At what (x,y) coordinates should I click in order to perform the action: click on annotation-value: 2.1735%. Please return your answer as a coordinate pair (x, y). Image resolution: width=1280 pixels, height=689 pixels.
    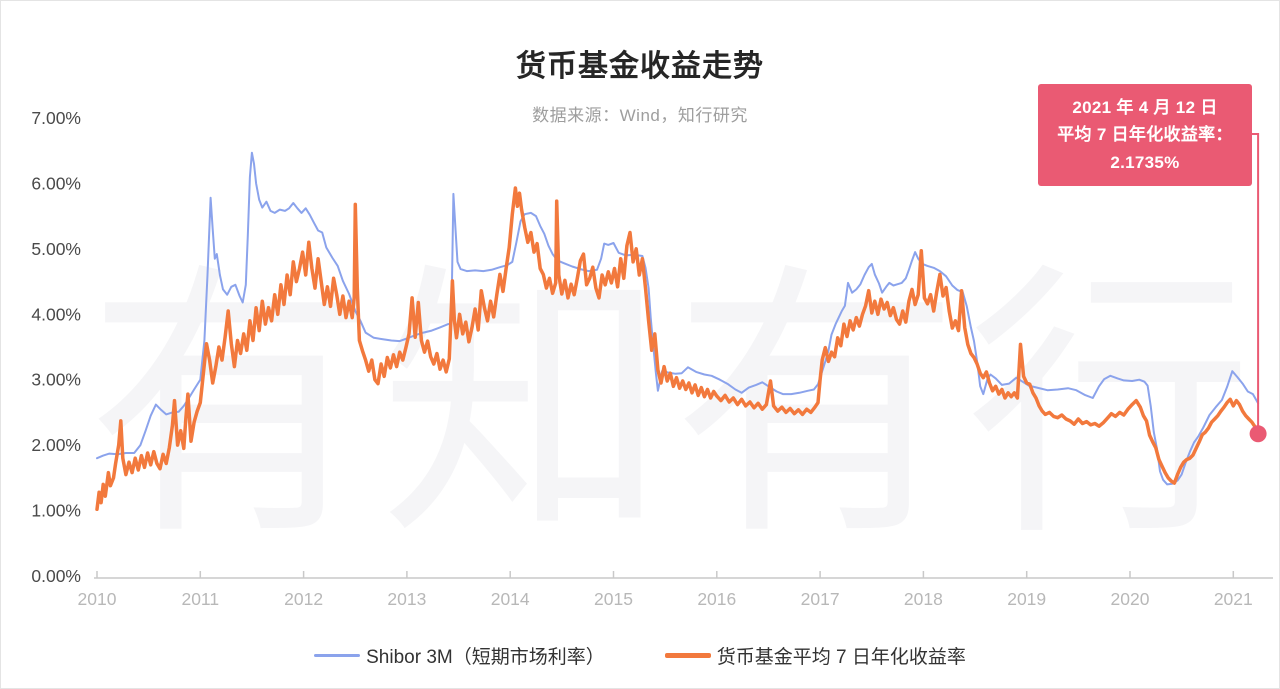
    Looking at the image, I should click on (1145, 162).